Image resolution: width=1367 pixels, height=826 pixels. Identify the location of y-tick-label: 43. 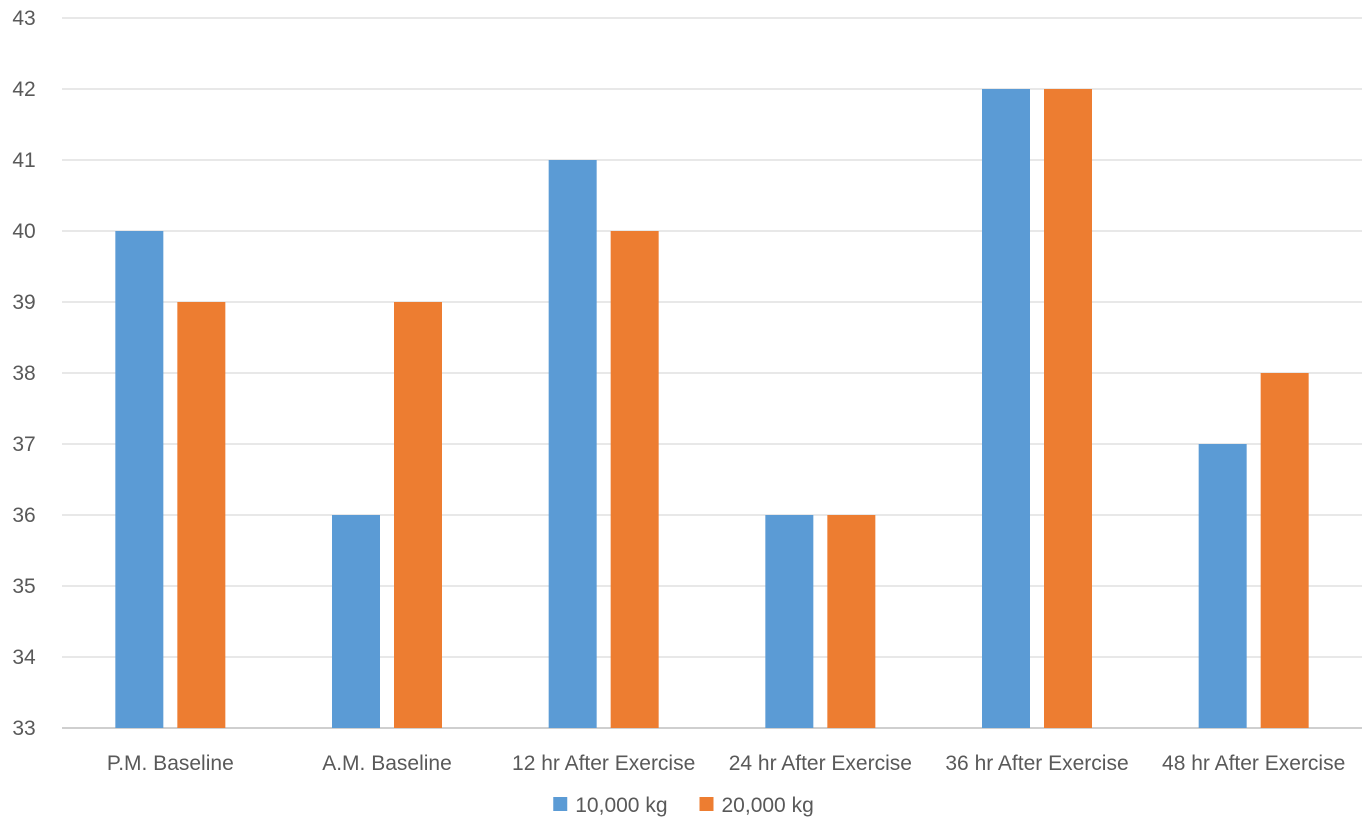
(23, 18).